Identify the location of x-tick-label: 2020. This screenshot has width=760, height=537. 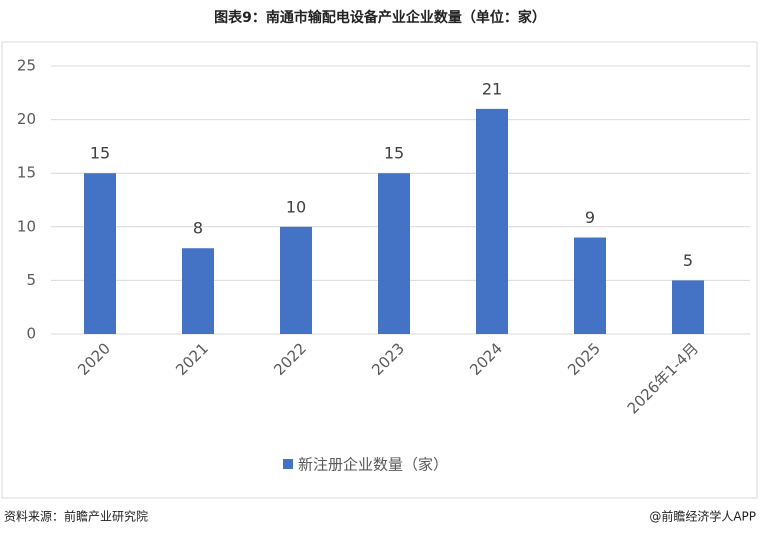
(94, 359).